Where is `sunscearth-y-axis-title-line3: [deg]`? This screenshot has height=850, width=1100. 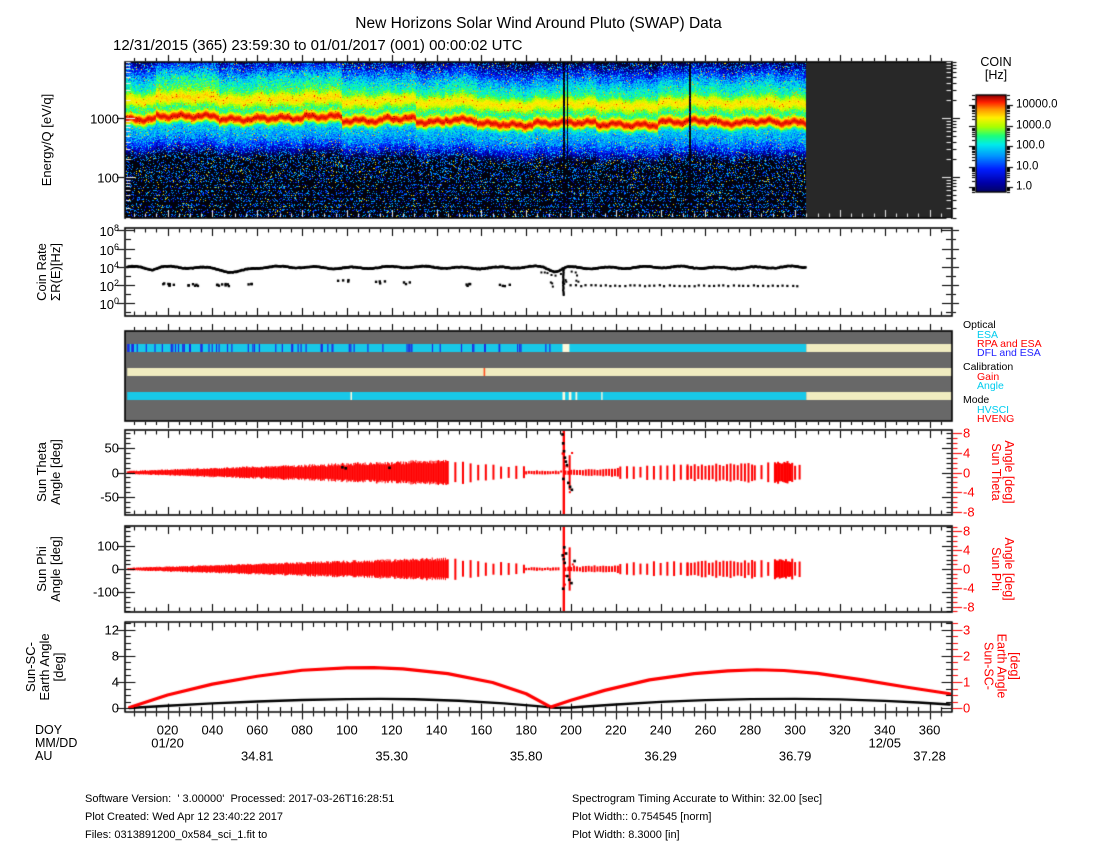 sunscearth-y-axis-title-line3: [deg] is located at coordinates (58, 667).